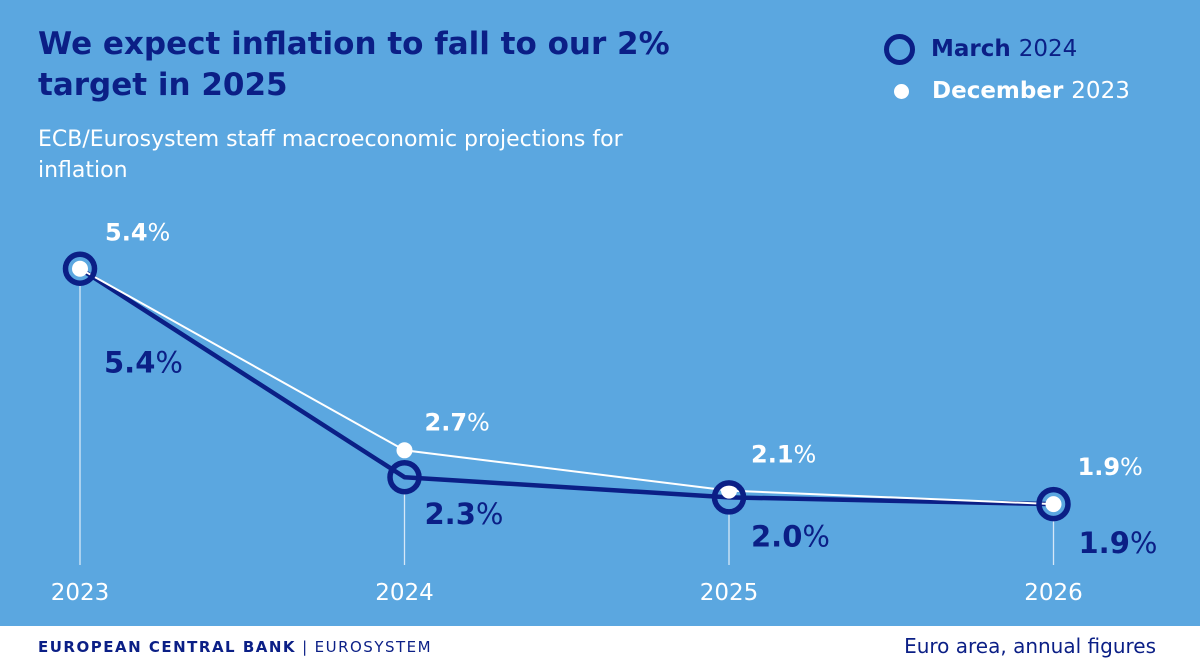 The image size is (1200, 667). I want to click on march-2024-value-label-2024: 2.3%, so click(464, 514).